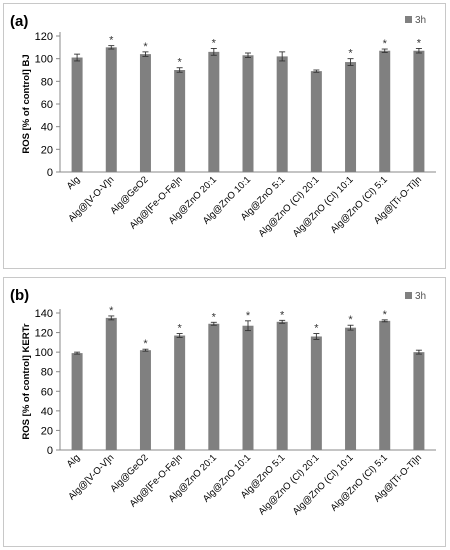 The image size is (450, 550). What do you see at coordinates (26, 381) in the screenshot?
I see `y-axis-title: ROS [% of control] KERTr` at bounding box center [26, 381].